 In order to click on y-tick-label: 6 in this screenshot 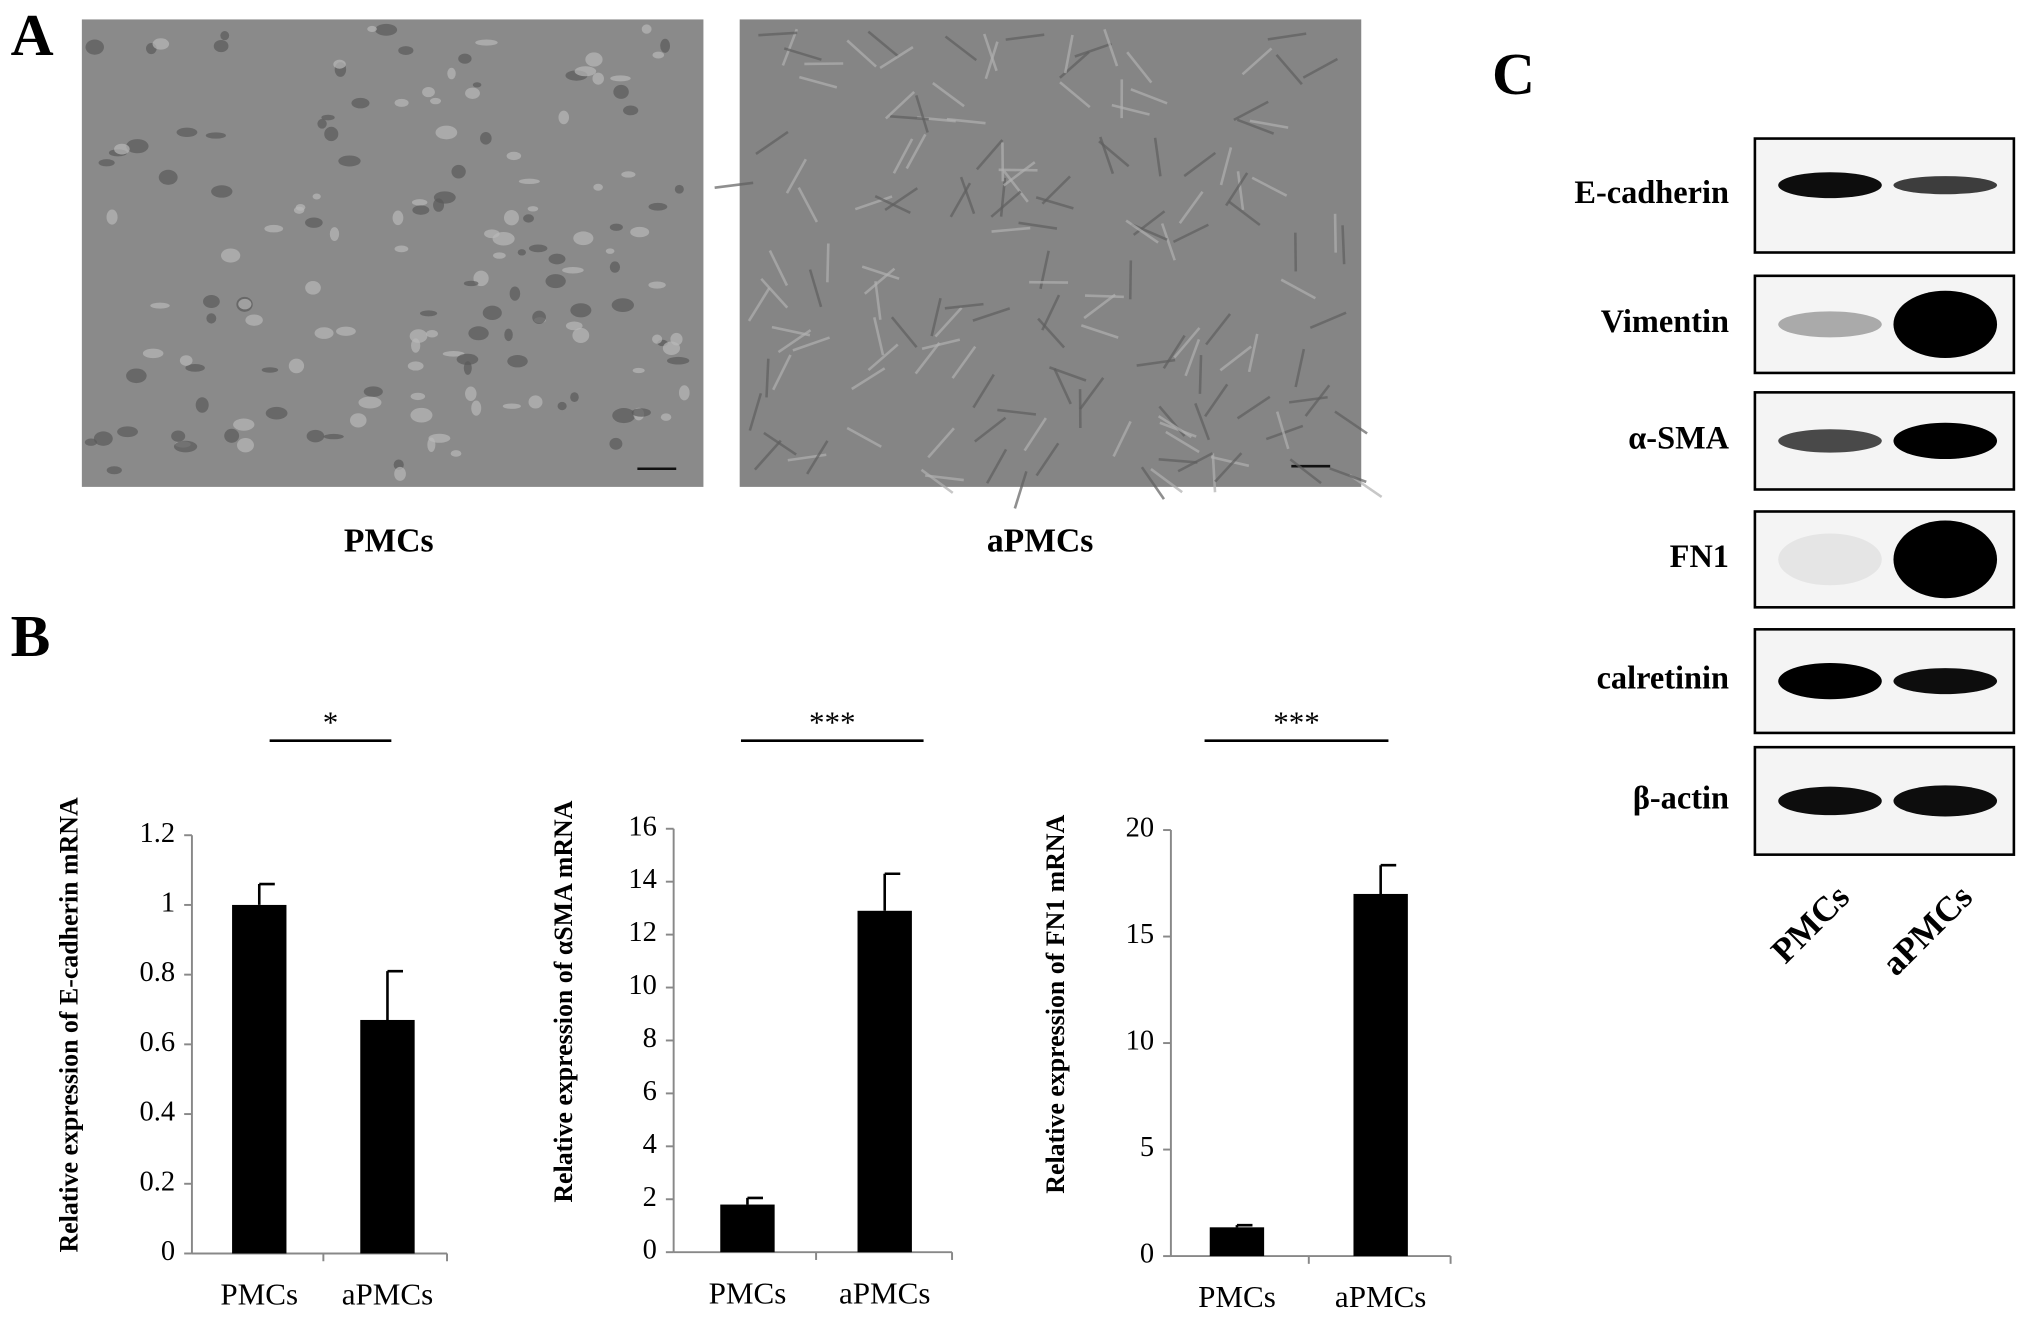, I will do `click(650, 1091)`.